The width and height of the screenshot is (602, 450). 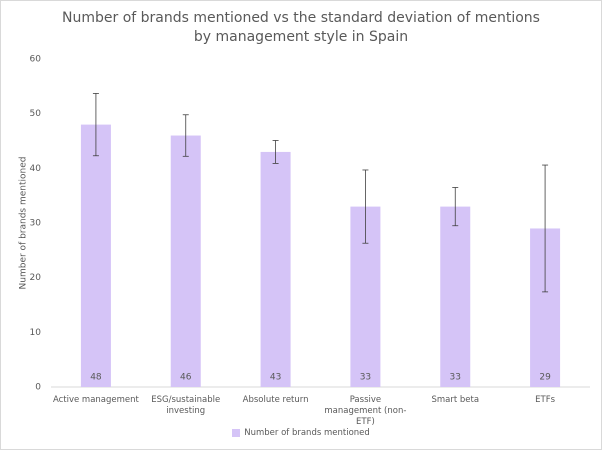 I want to click on y-tick-label: 50, so click(x=36, y=114).